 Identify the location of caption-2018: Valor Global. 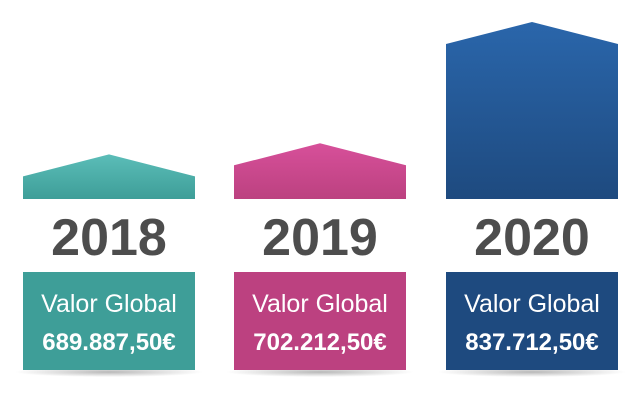
(109, 304).